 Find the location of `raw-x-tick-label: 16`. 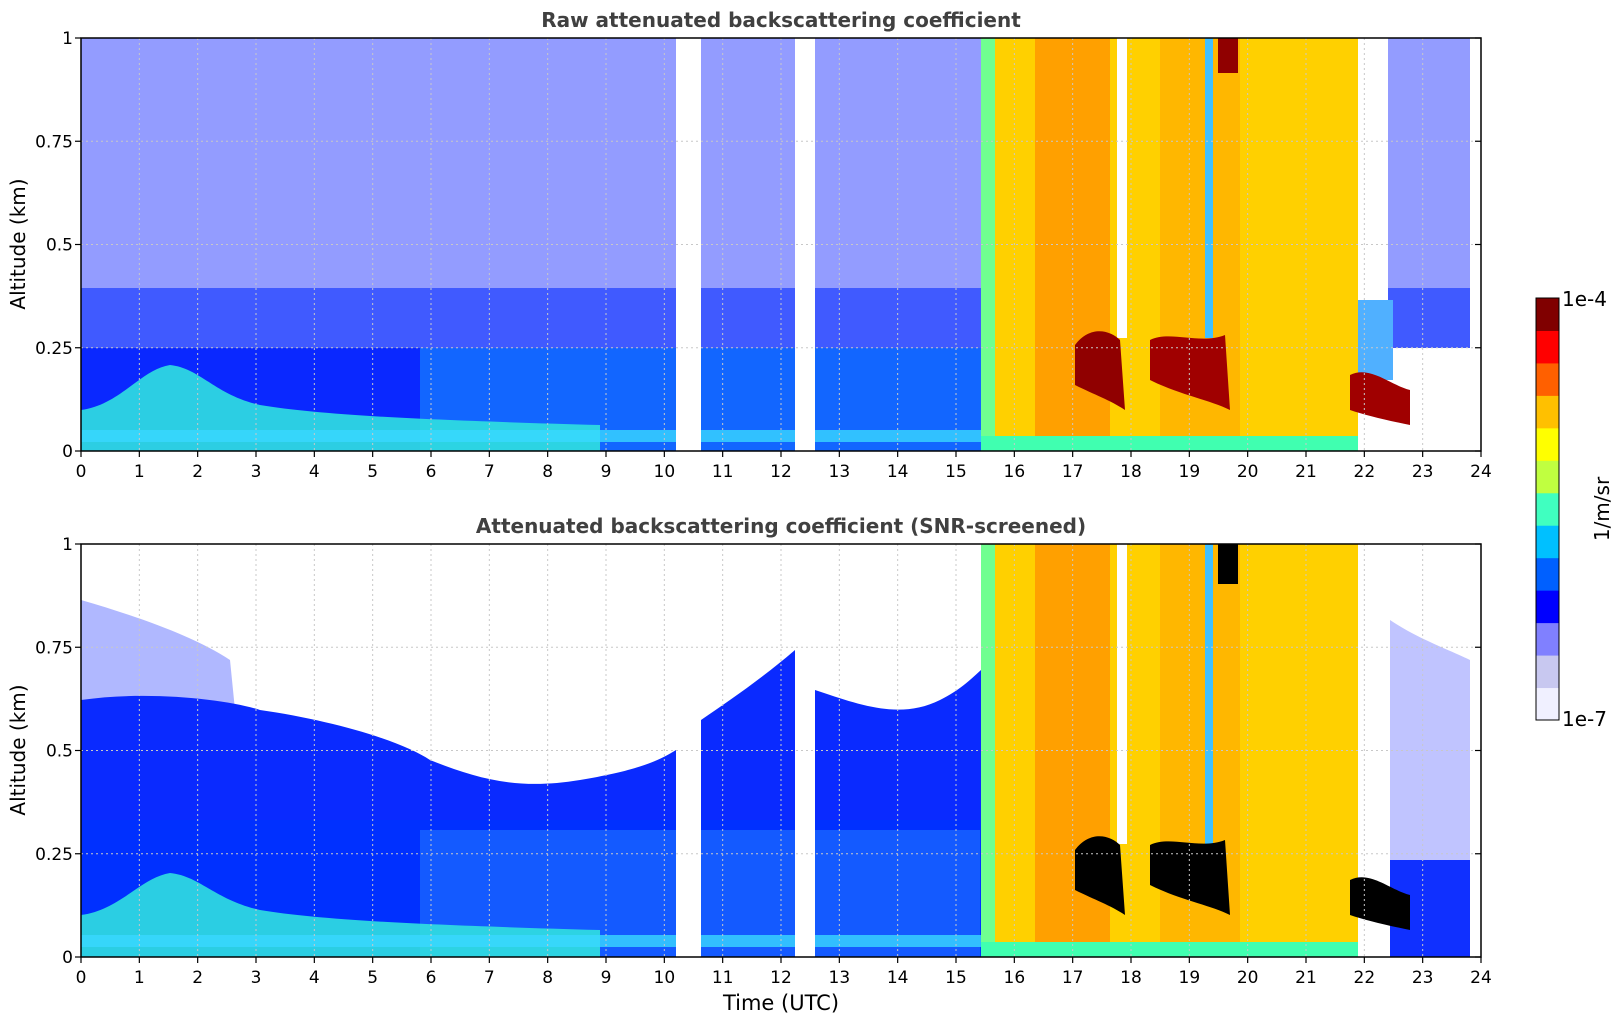

raw-x-tick-label: 16 is located at coordinates (1015, 472).